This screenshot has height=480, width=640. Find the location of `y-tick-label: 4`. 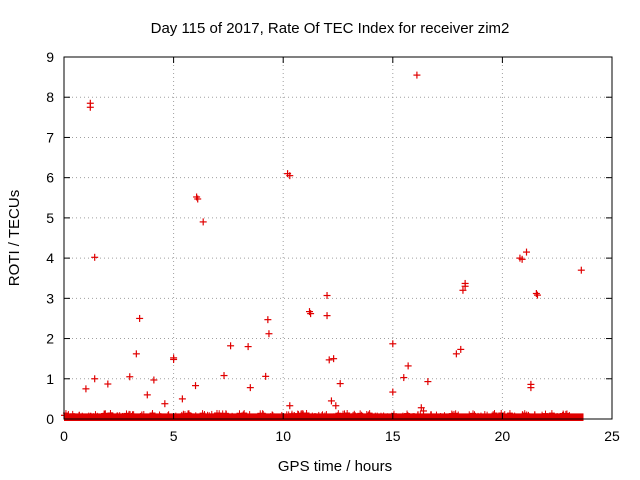

y-tick-label: 4 is located at coordinates (50, 258).